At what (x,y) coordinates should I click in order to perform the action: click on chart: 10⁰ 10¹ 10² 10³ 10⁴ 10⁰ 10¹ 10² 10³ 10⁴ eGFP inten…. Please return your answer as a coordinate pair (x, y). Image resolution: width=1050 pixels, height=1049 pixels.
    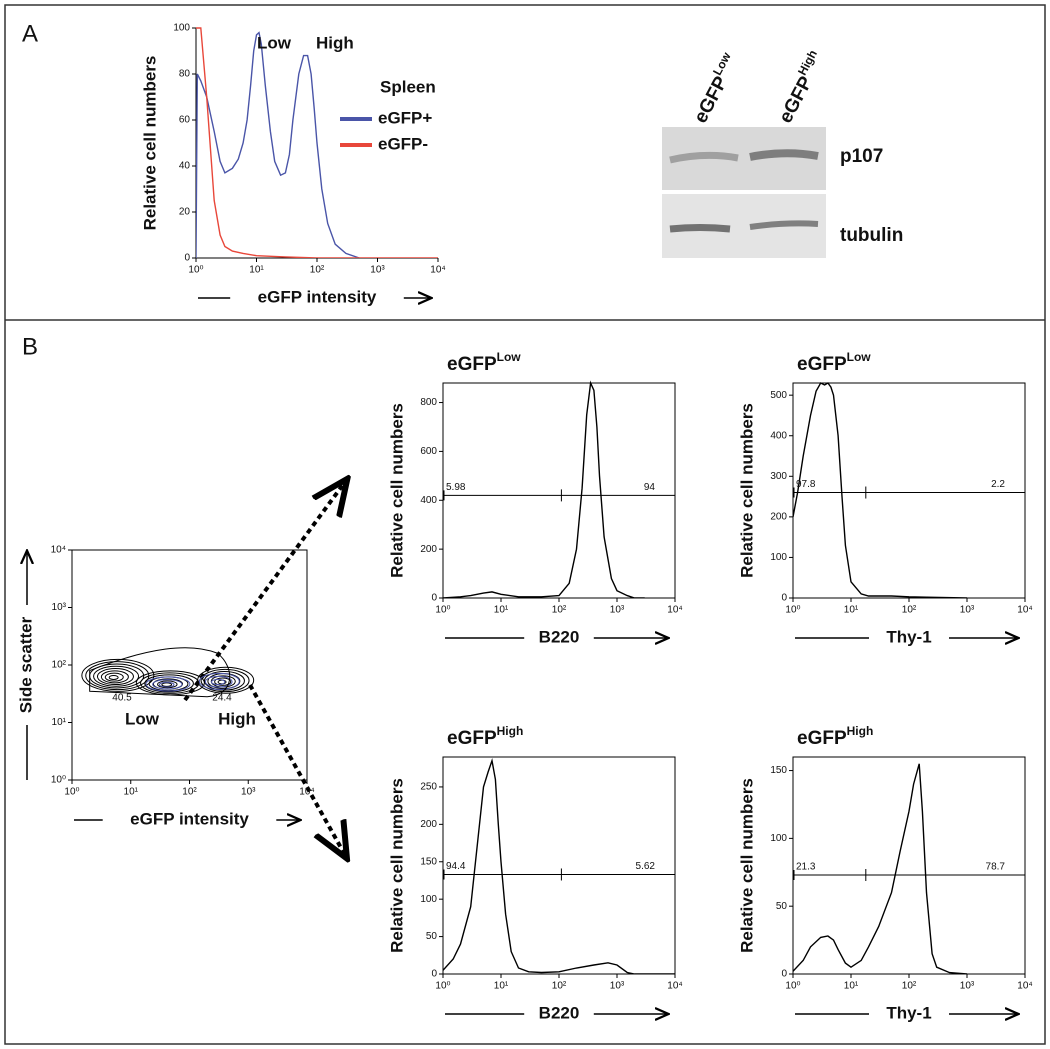
    Looking at the image, I should click on (165, 687).